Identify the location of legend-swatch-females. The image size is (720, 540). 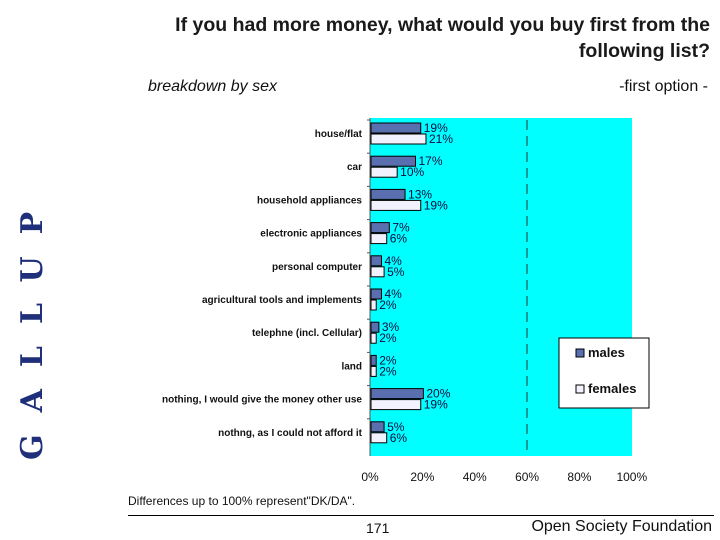
(580, 389).